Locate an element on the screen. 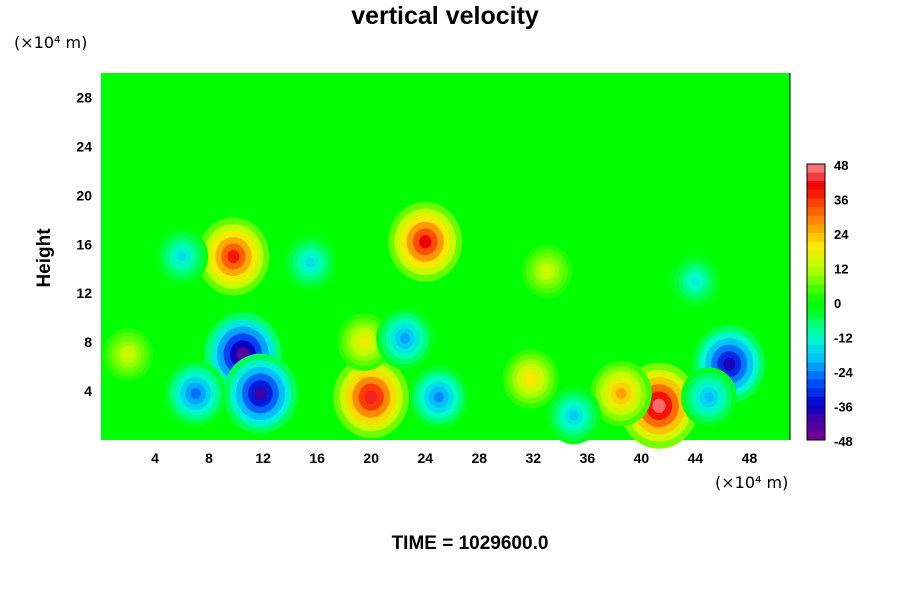 The width and height of the screenshot is (900, 600). y-tick-label: 4 is located at coordinates (88, 391).